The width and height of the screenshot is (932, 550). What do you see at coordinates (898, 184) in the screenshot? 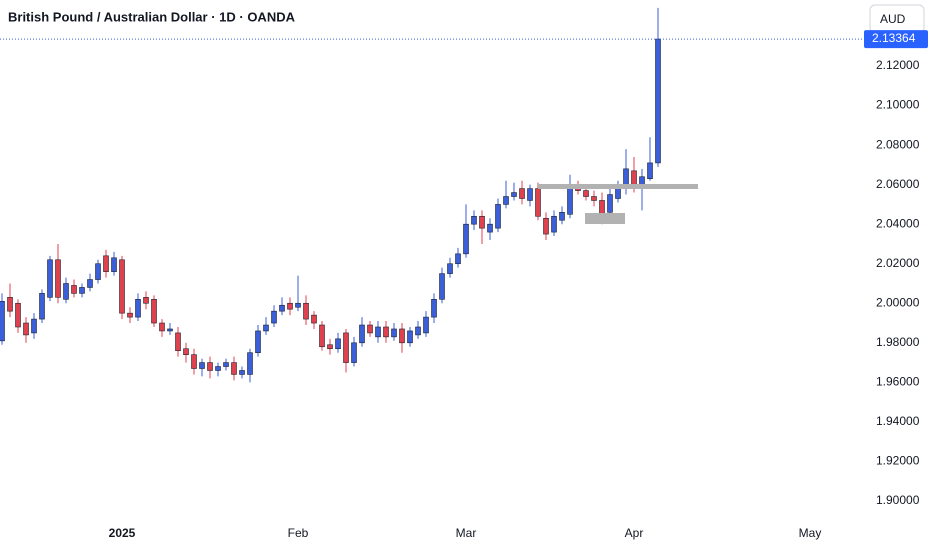
I see `y-tick-label: 2.06000` at bounding box center [898, 184].